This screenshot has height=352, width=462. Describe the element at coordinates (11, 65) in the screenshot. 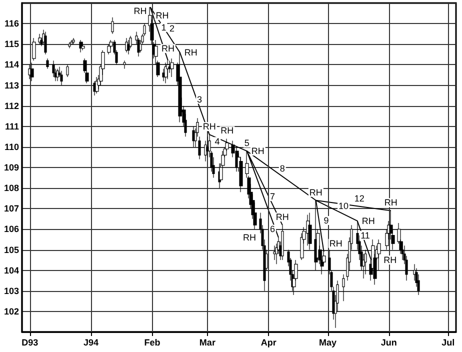

I see `y-tick-label: 114` at that location.